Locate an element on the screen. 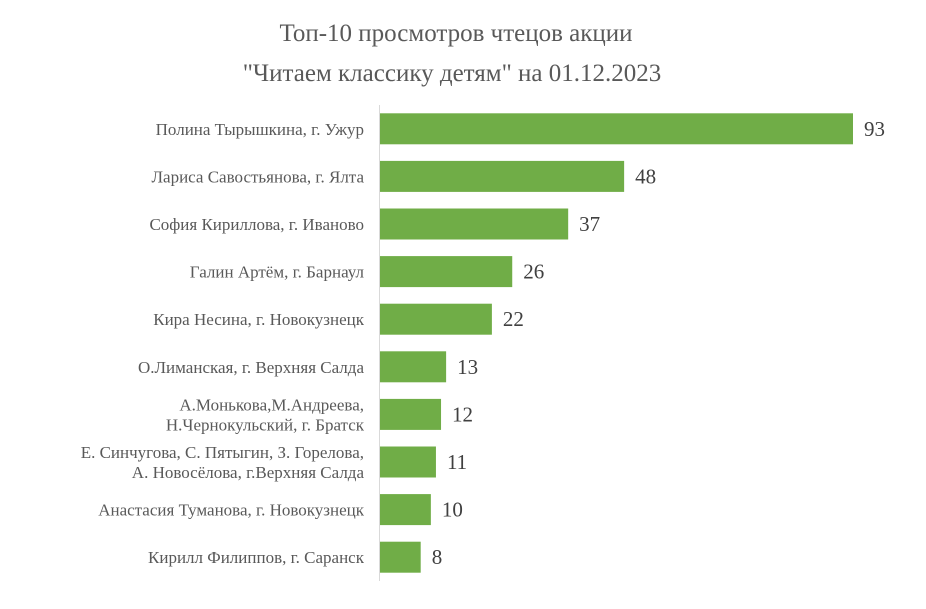 The image size is (926, 609). category-label: Полина Тырышкина, г. Ужур is located at coordinates (260, 129).